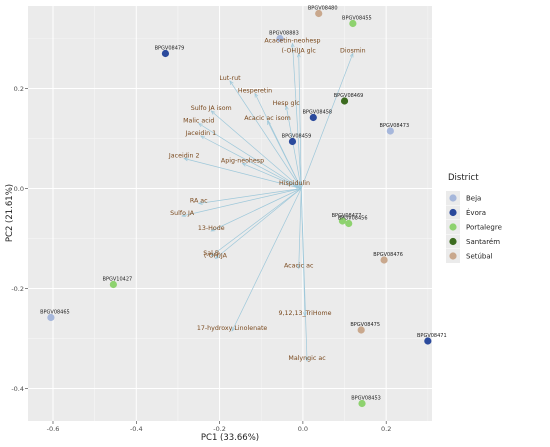  Describe the element at coordinates (303, 429) in the screenshot. I see `x-tick-label: 0.0` at that location.